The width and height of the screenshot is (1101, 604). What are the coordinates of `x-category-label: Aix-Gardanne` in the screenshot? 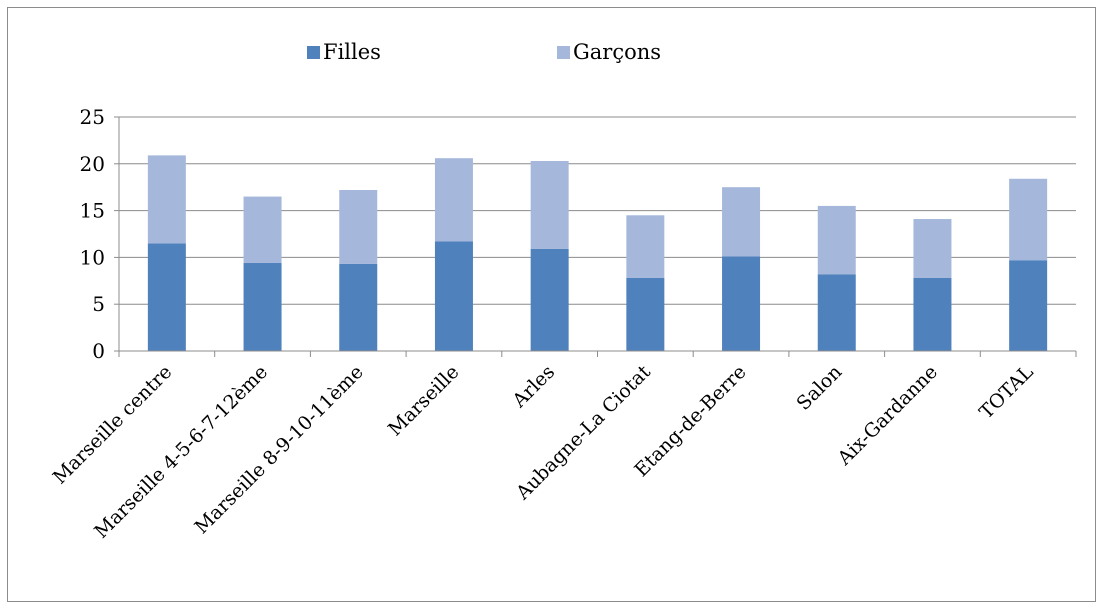 It's located at (887, 415).